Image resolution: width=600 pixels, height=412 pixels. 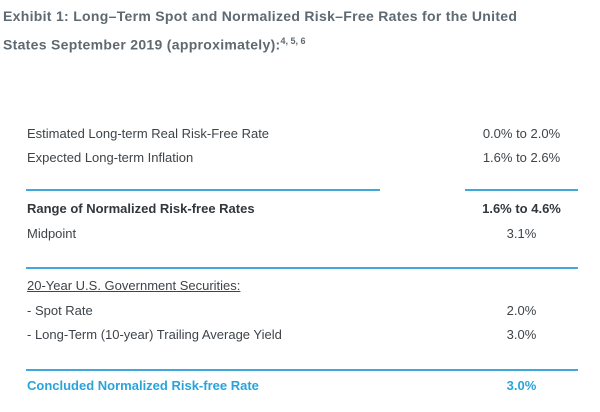 I want to click on divider-line-labels, so click(x=203, y=190).